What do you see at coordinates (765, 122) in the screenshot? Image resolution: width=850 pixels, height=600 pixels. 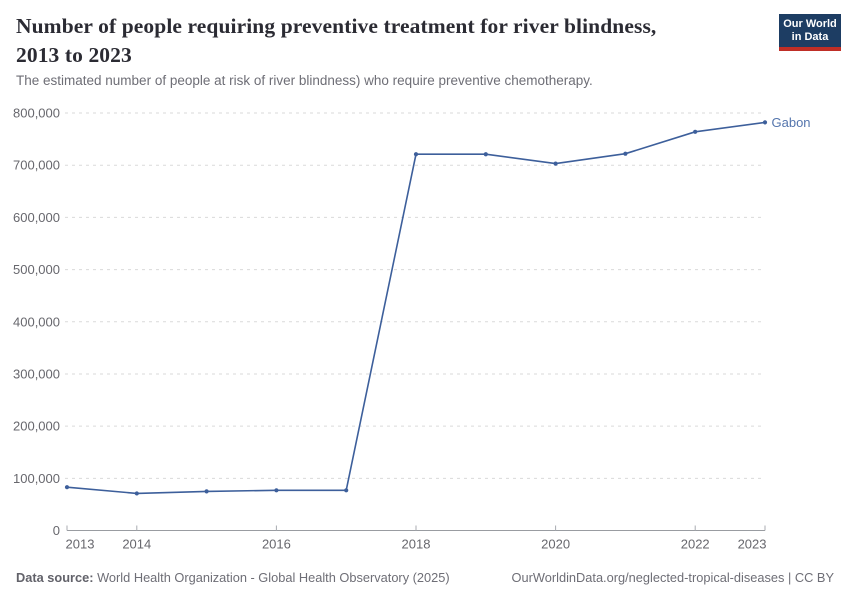 I see `data-point-2023` at bounding box center [765, 122].